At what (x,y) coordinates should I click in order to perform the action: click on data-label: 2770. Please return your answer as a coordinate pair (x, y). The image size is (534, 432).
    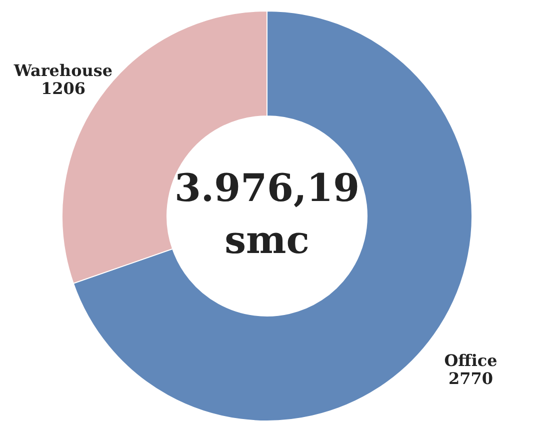
    Looking at the image, I should click on (471, 378).